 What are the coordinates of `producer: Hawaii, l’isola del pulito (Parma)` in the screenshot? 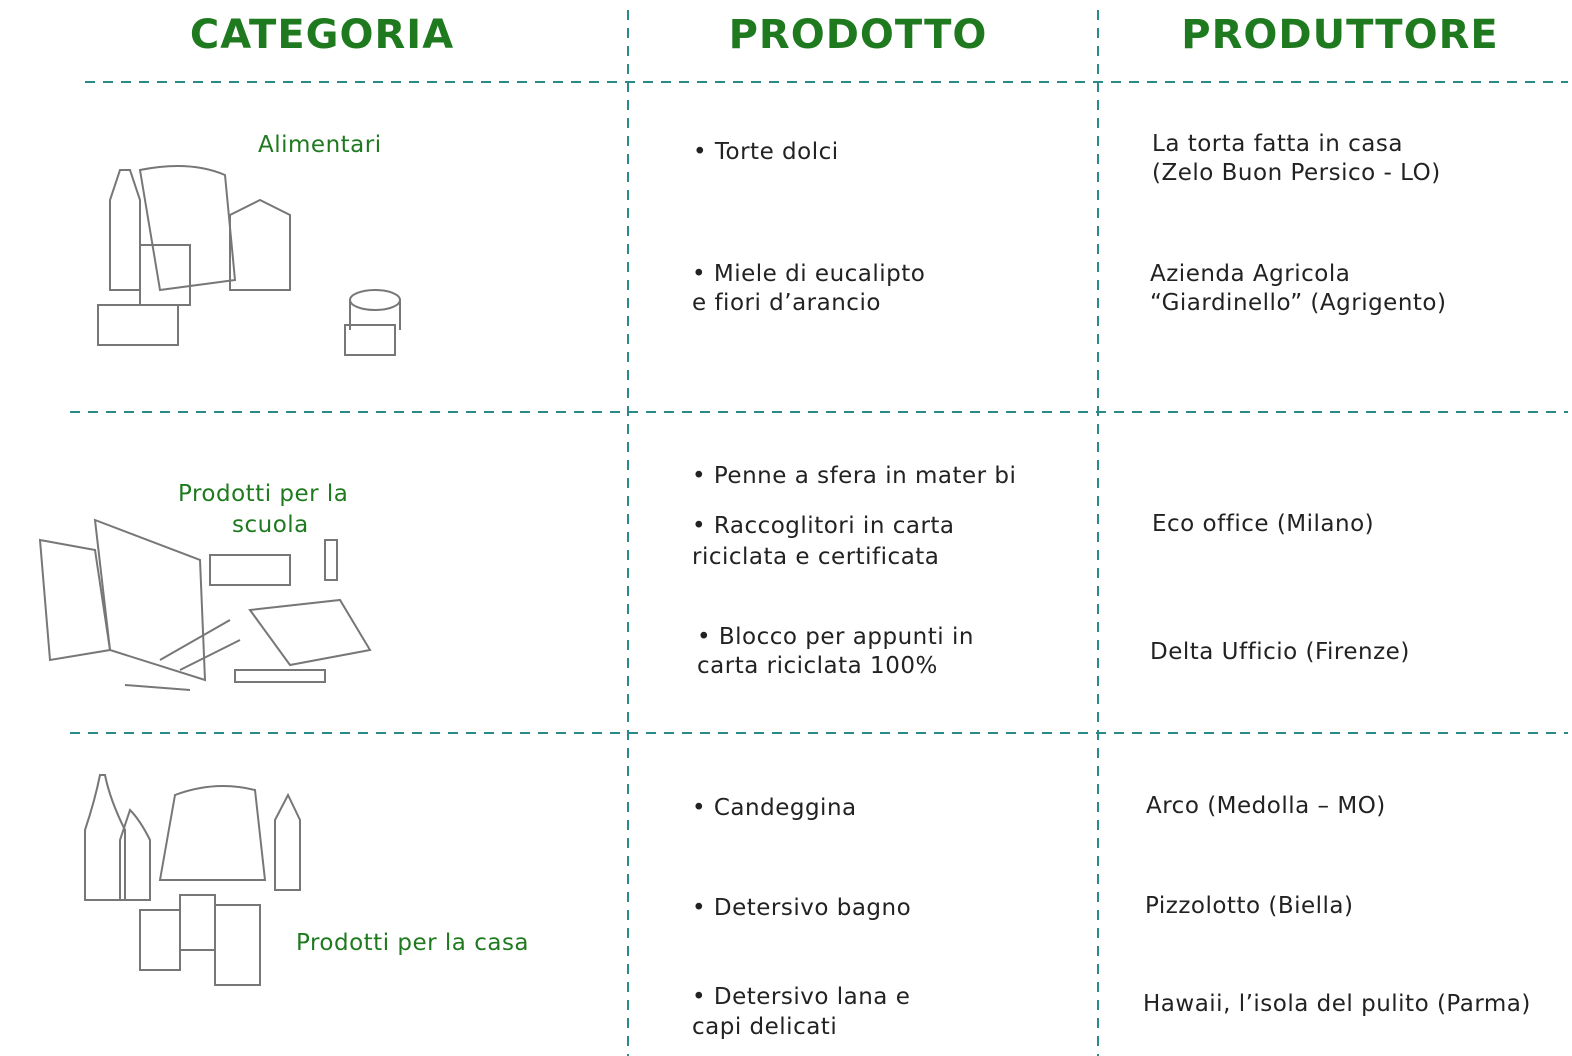 It's located at (1337, 1004).